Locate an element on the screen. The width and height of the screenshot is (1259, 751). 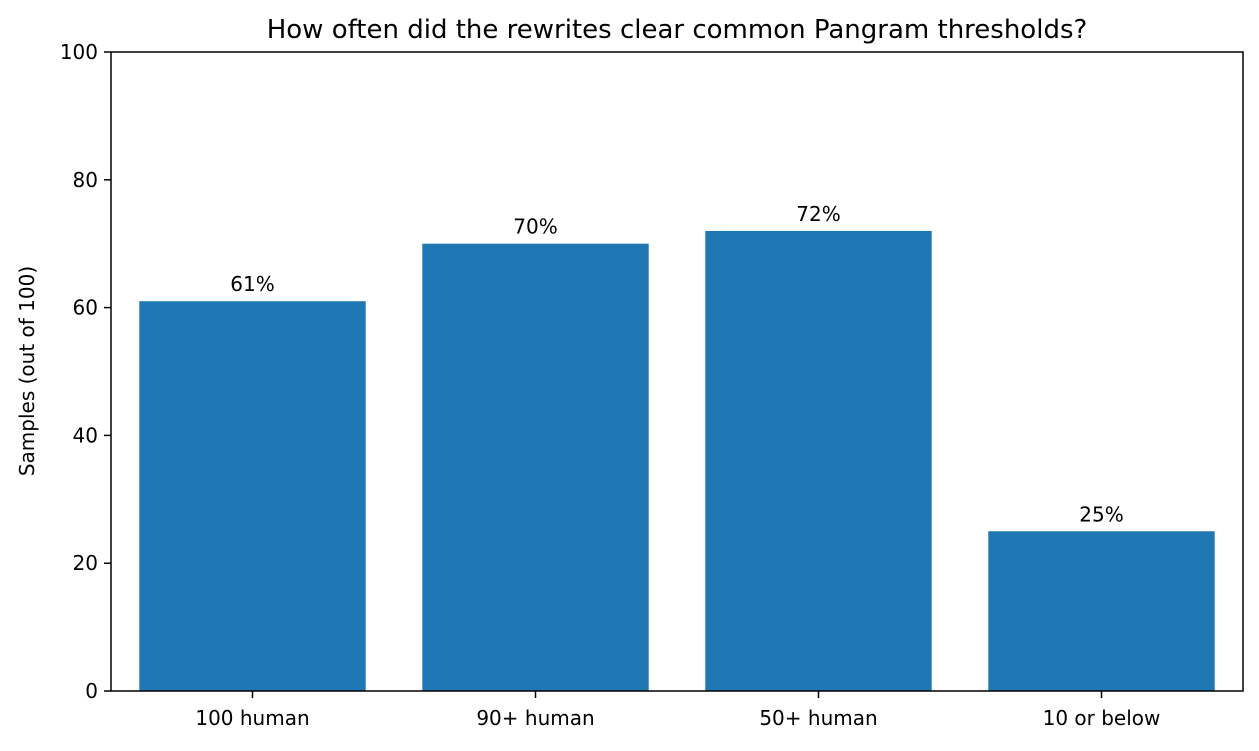
y-tick-label-1: 20 is located at coordinates (85, 563).